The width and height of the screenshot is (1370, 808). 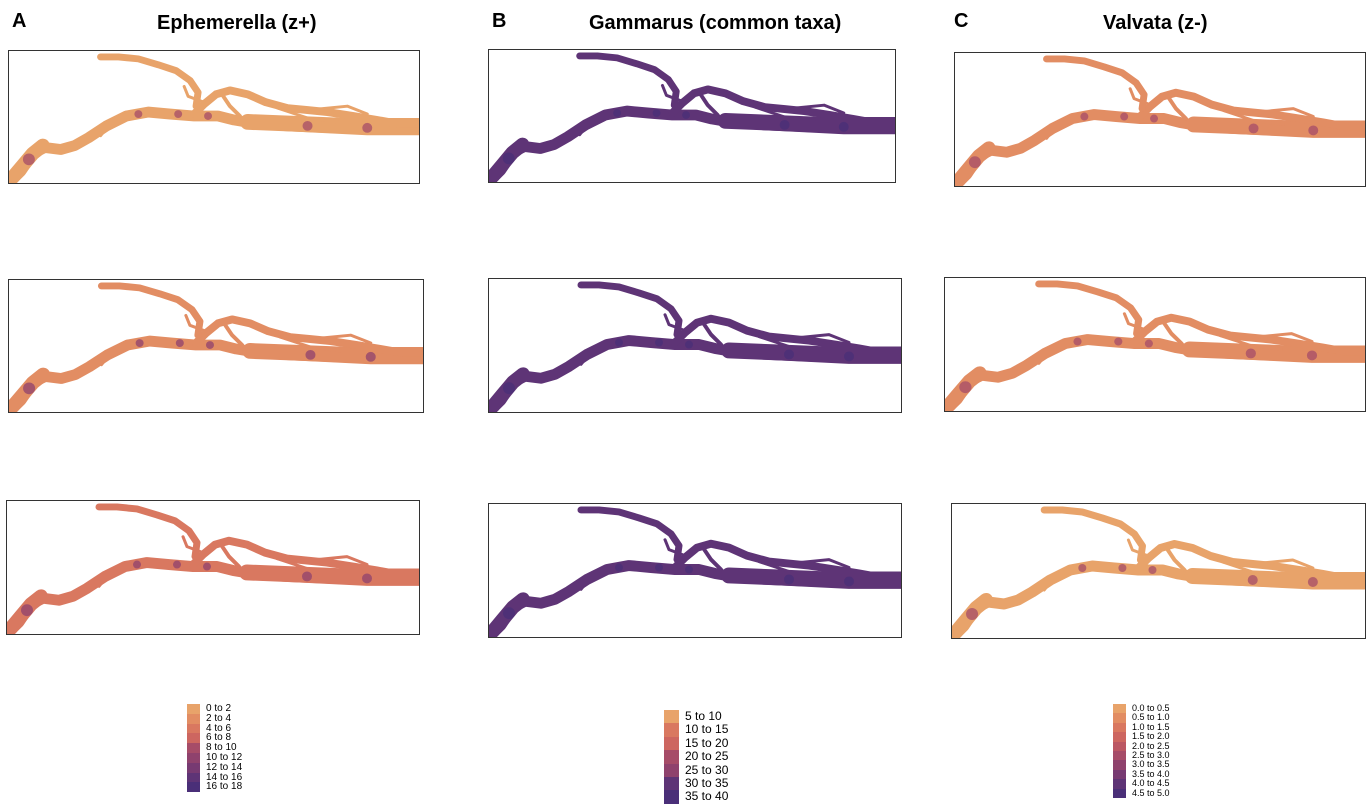 I want to click on legend-label: 2.5 to 3.0, so click(x=1151, y=754).